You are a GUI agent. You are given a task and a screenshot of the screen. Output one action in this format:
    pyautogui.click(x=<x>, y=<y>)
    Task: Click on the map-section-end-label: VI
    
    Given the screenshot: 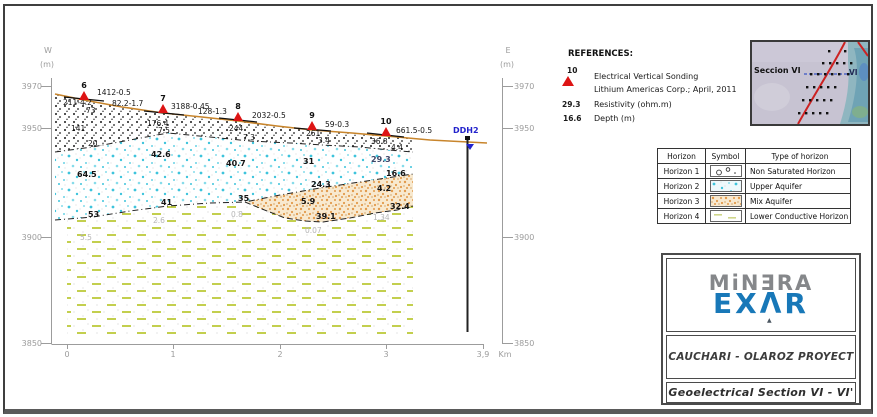 What is the action you would take?
    pyautogui.click(x=853, y=72)
    